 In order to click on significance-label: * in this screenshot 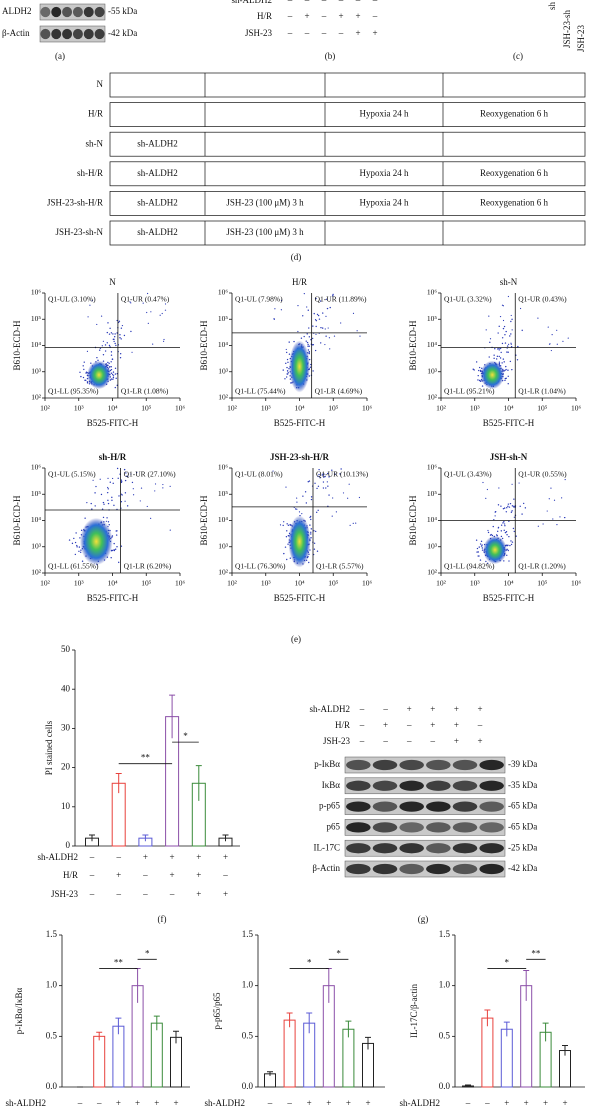, I will do `click(185, 736)`.